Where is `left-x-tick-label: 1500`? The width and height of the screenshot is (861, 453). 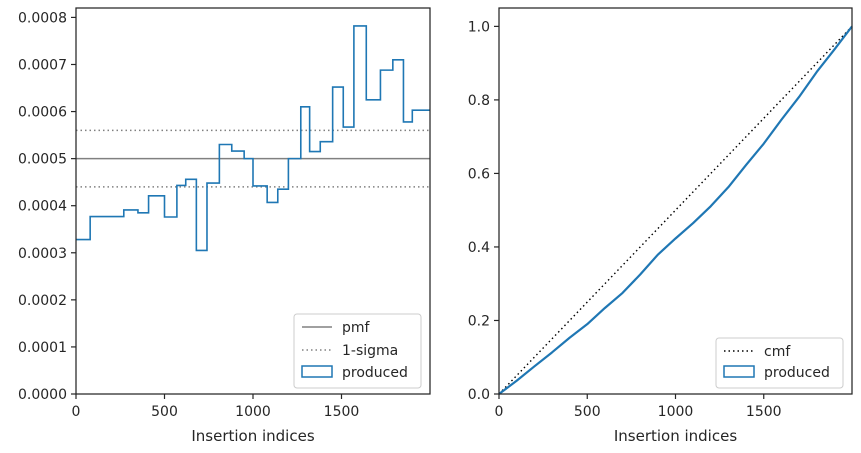
left-x-tick-label: 1500 is located at coordinates (342, 412).